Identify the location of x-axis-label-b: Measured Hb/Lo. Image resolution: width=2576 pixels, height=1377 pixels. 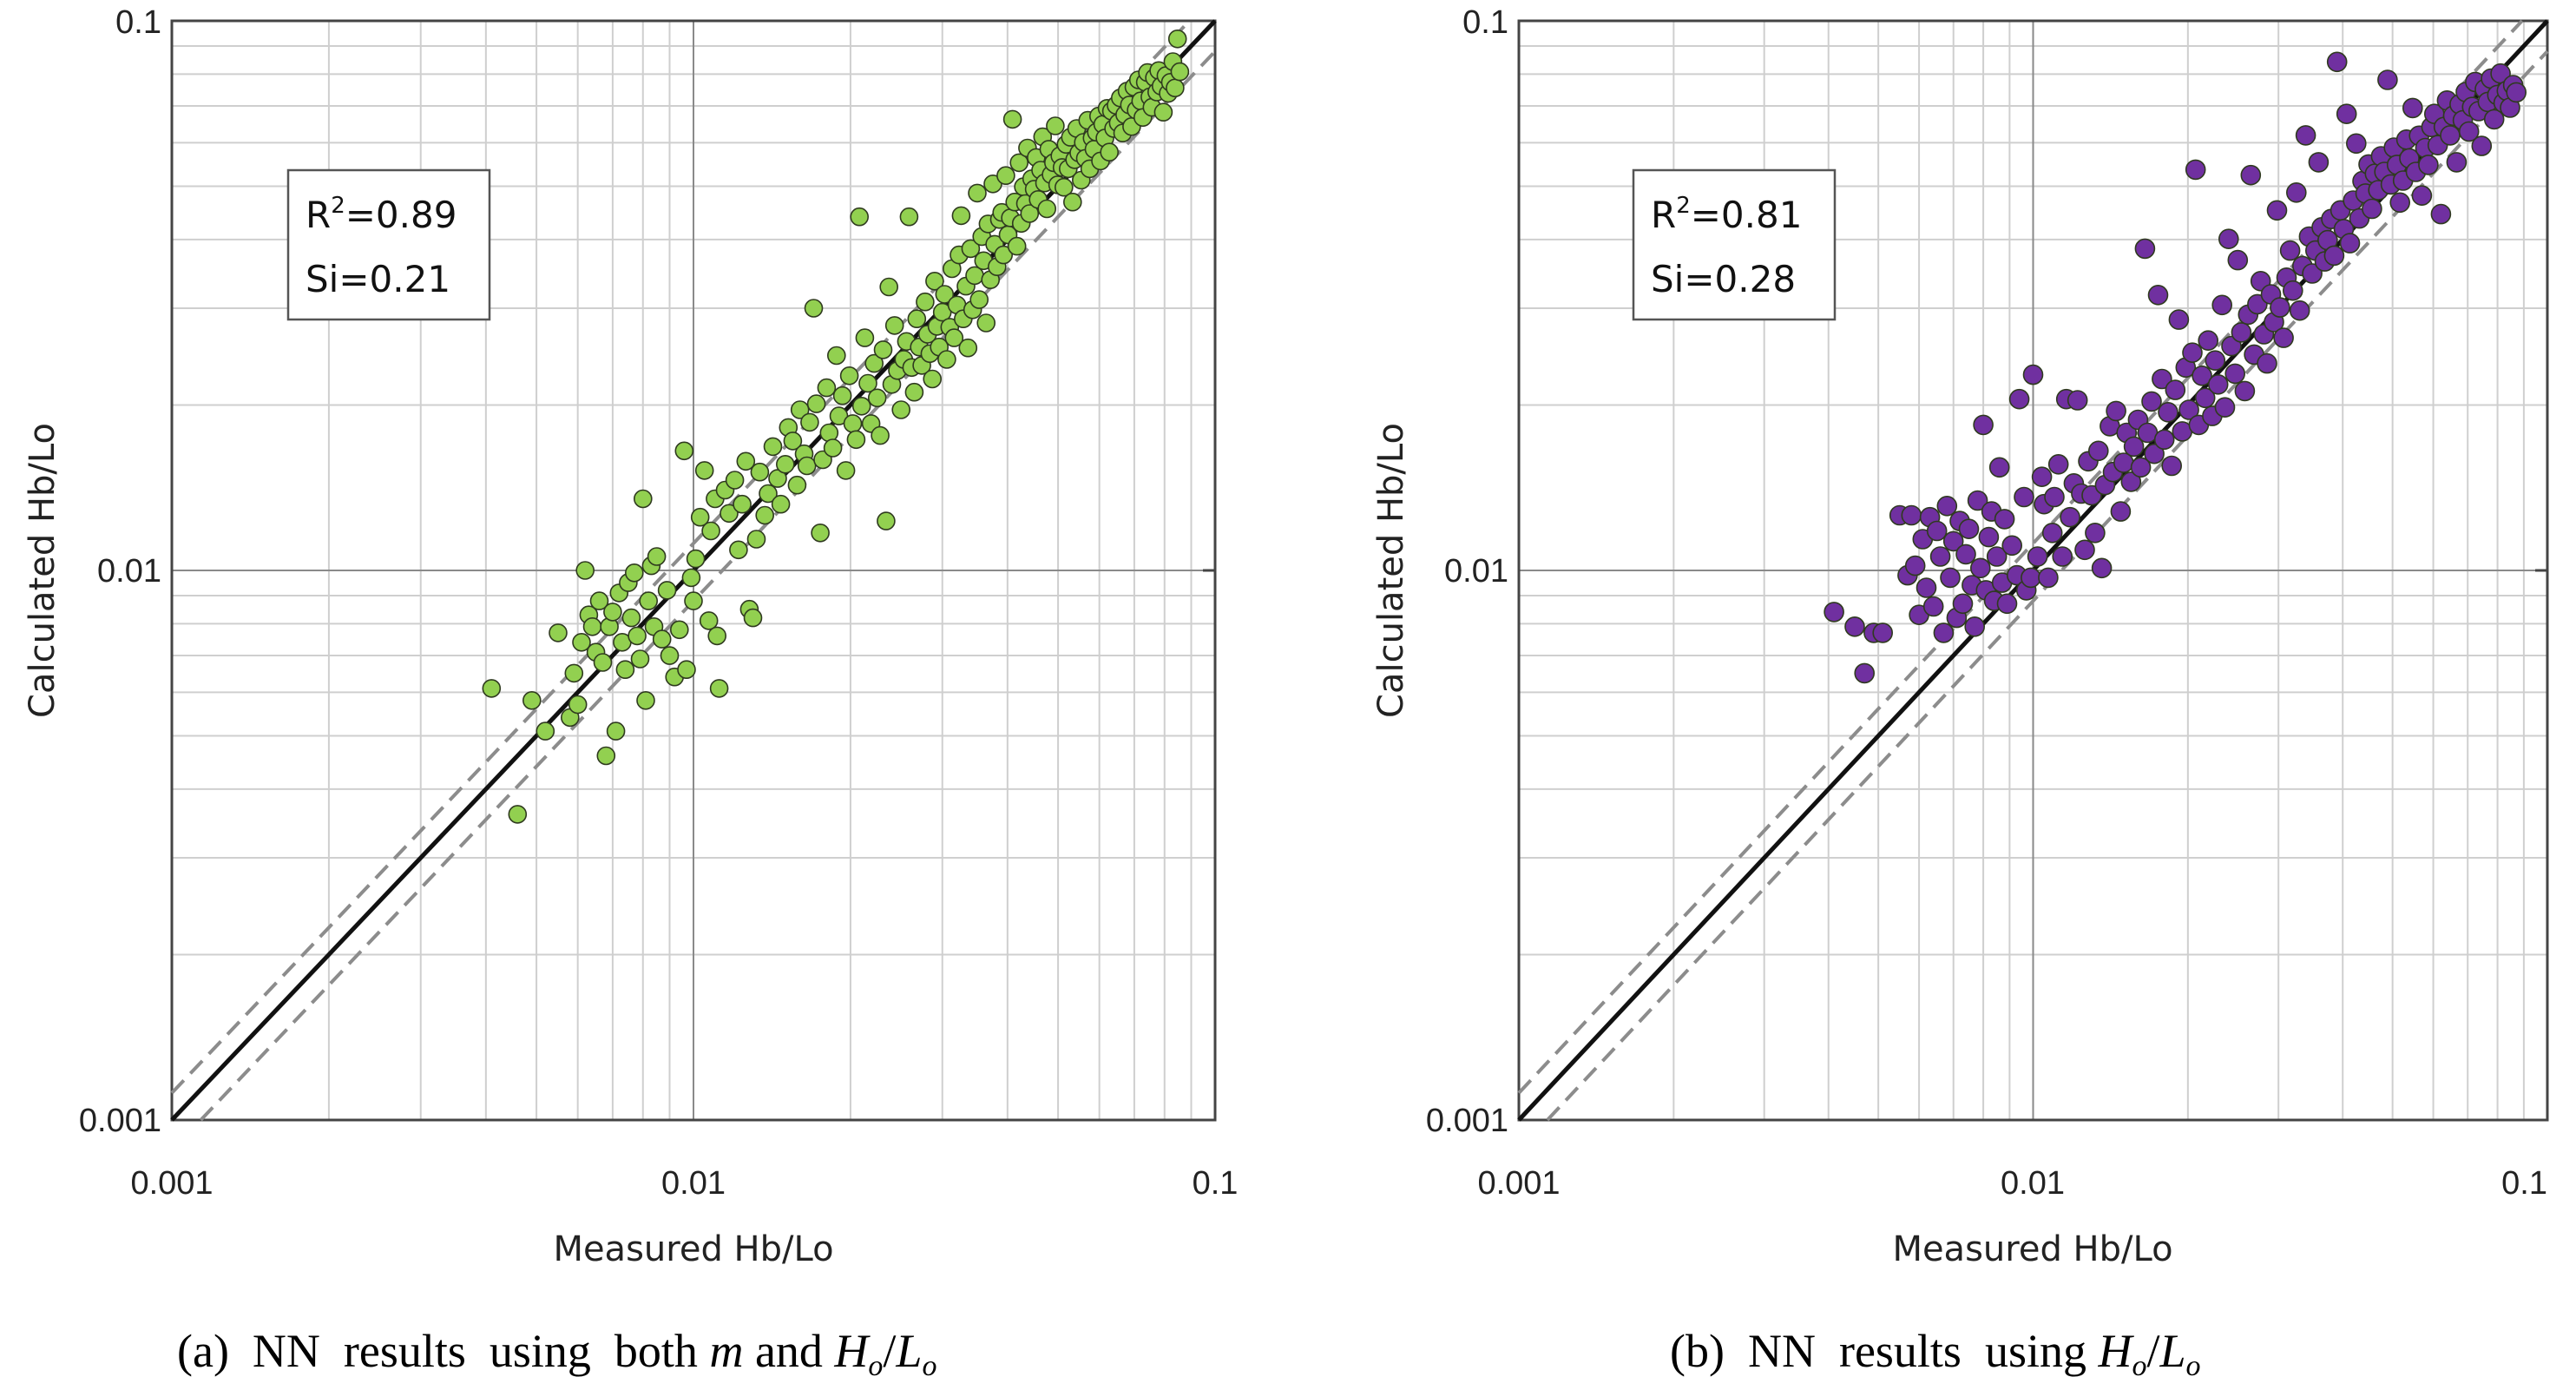
(2032, 1249).